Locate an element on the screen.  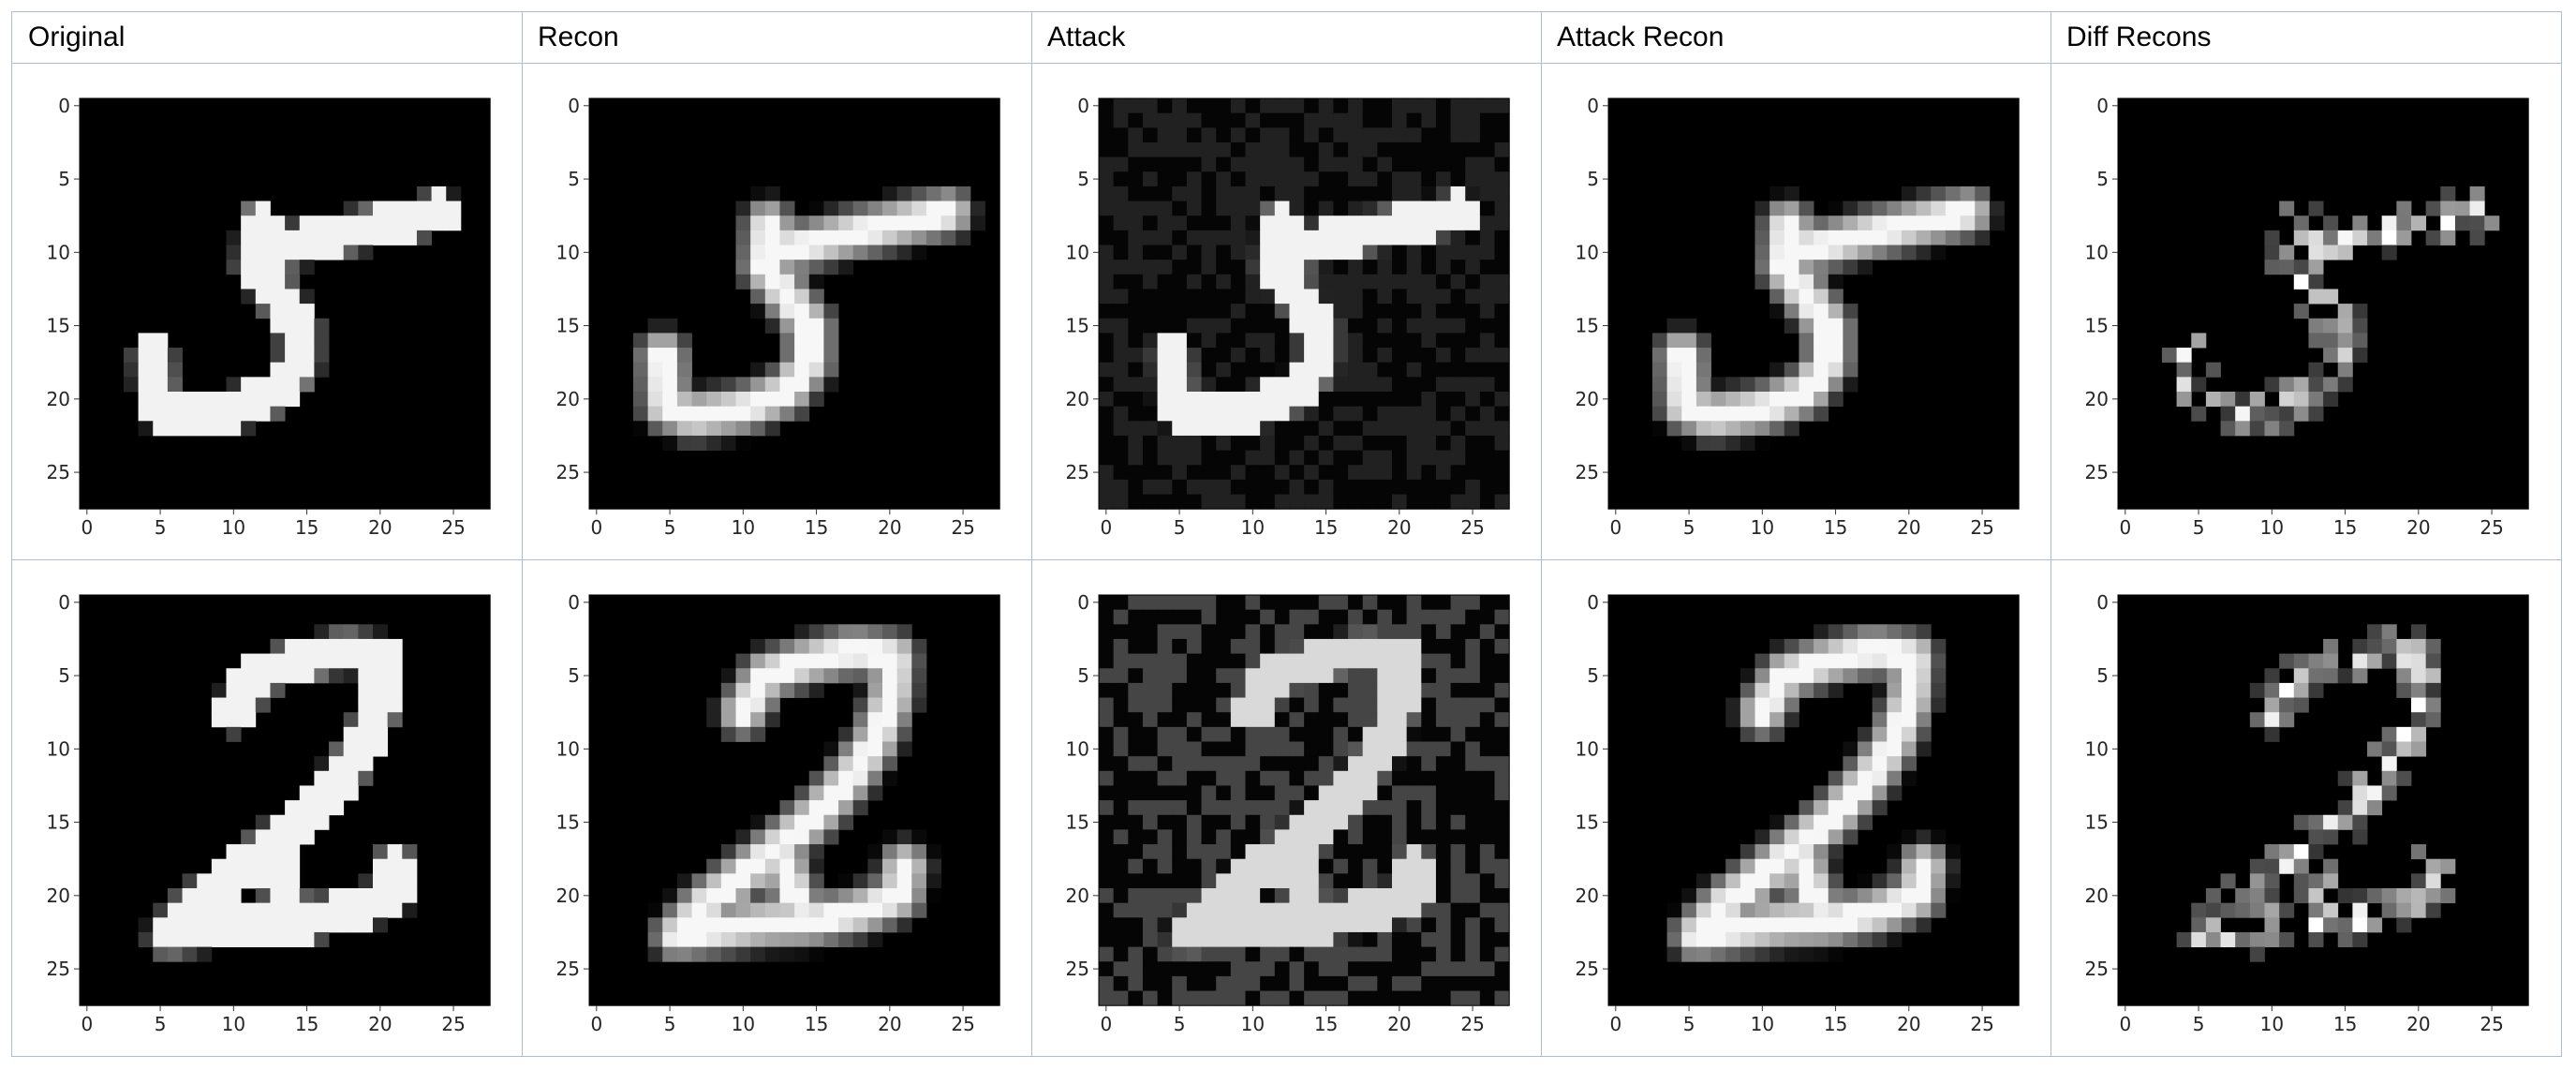
y-tick-label: 5 is located at coordinates (1083, 675).